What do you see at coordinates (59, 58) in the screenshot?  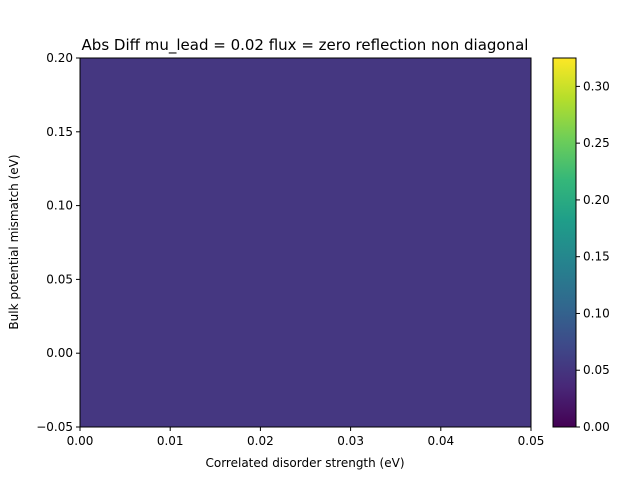 I see `y-tick-label: 0.20` at bounding box center [59, 58].